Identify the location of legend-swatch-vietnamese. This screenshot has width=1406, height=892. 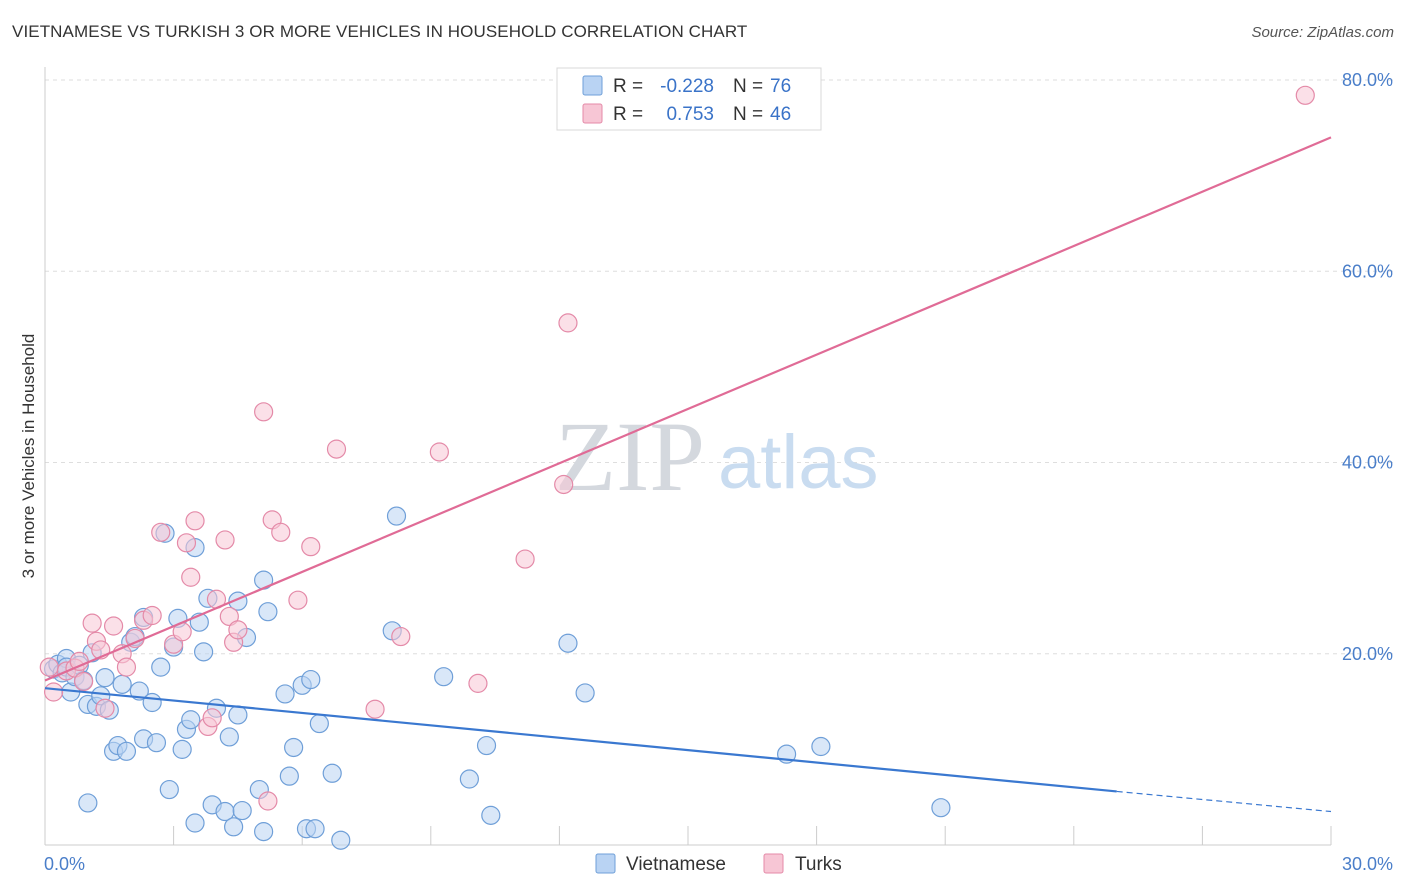
(592, 85).